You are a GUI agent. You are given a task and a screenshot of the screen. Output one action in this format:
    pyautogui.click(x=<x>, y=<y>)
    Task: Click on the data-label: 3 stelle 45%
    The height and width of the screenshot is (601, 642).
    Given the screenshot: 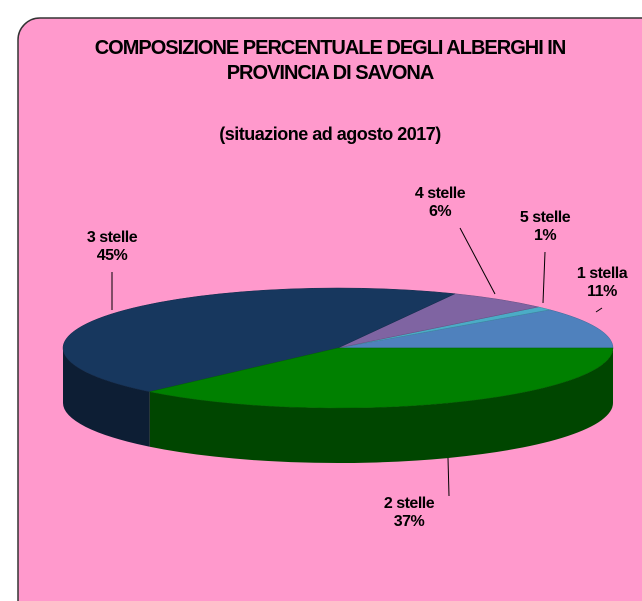 What is the action you would take?
    pyautogui.click(x=112, y=246)
    